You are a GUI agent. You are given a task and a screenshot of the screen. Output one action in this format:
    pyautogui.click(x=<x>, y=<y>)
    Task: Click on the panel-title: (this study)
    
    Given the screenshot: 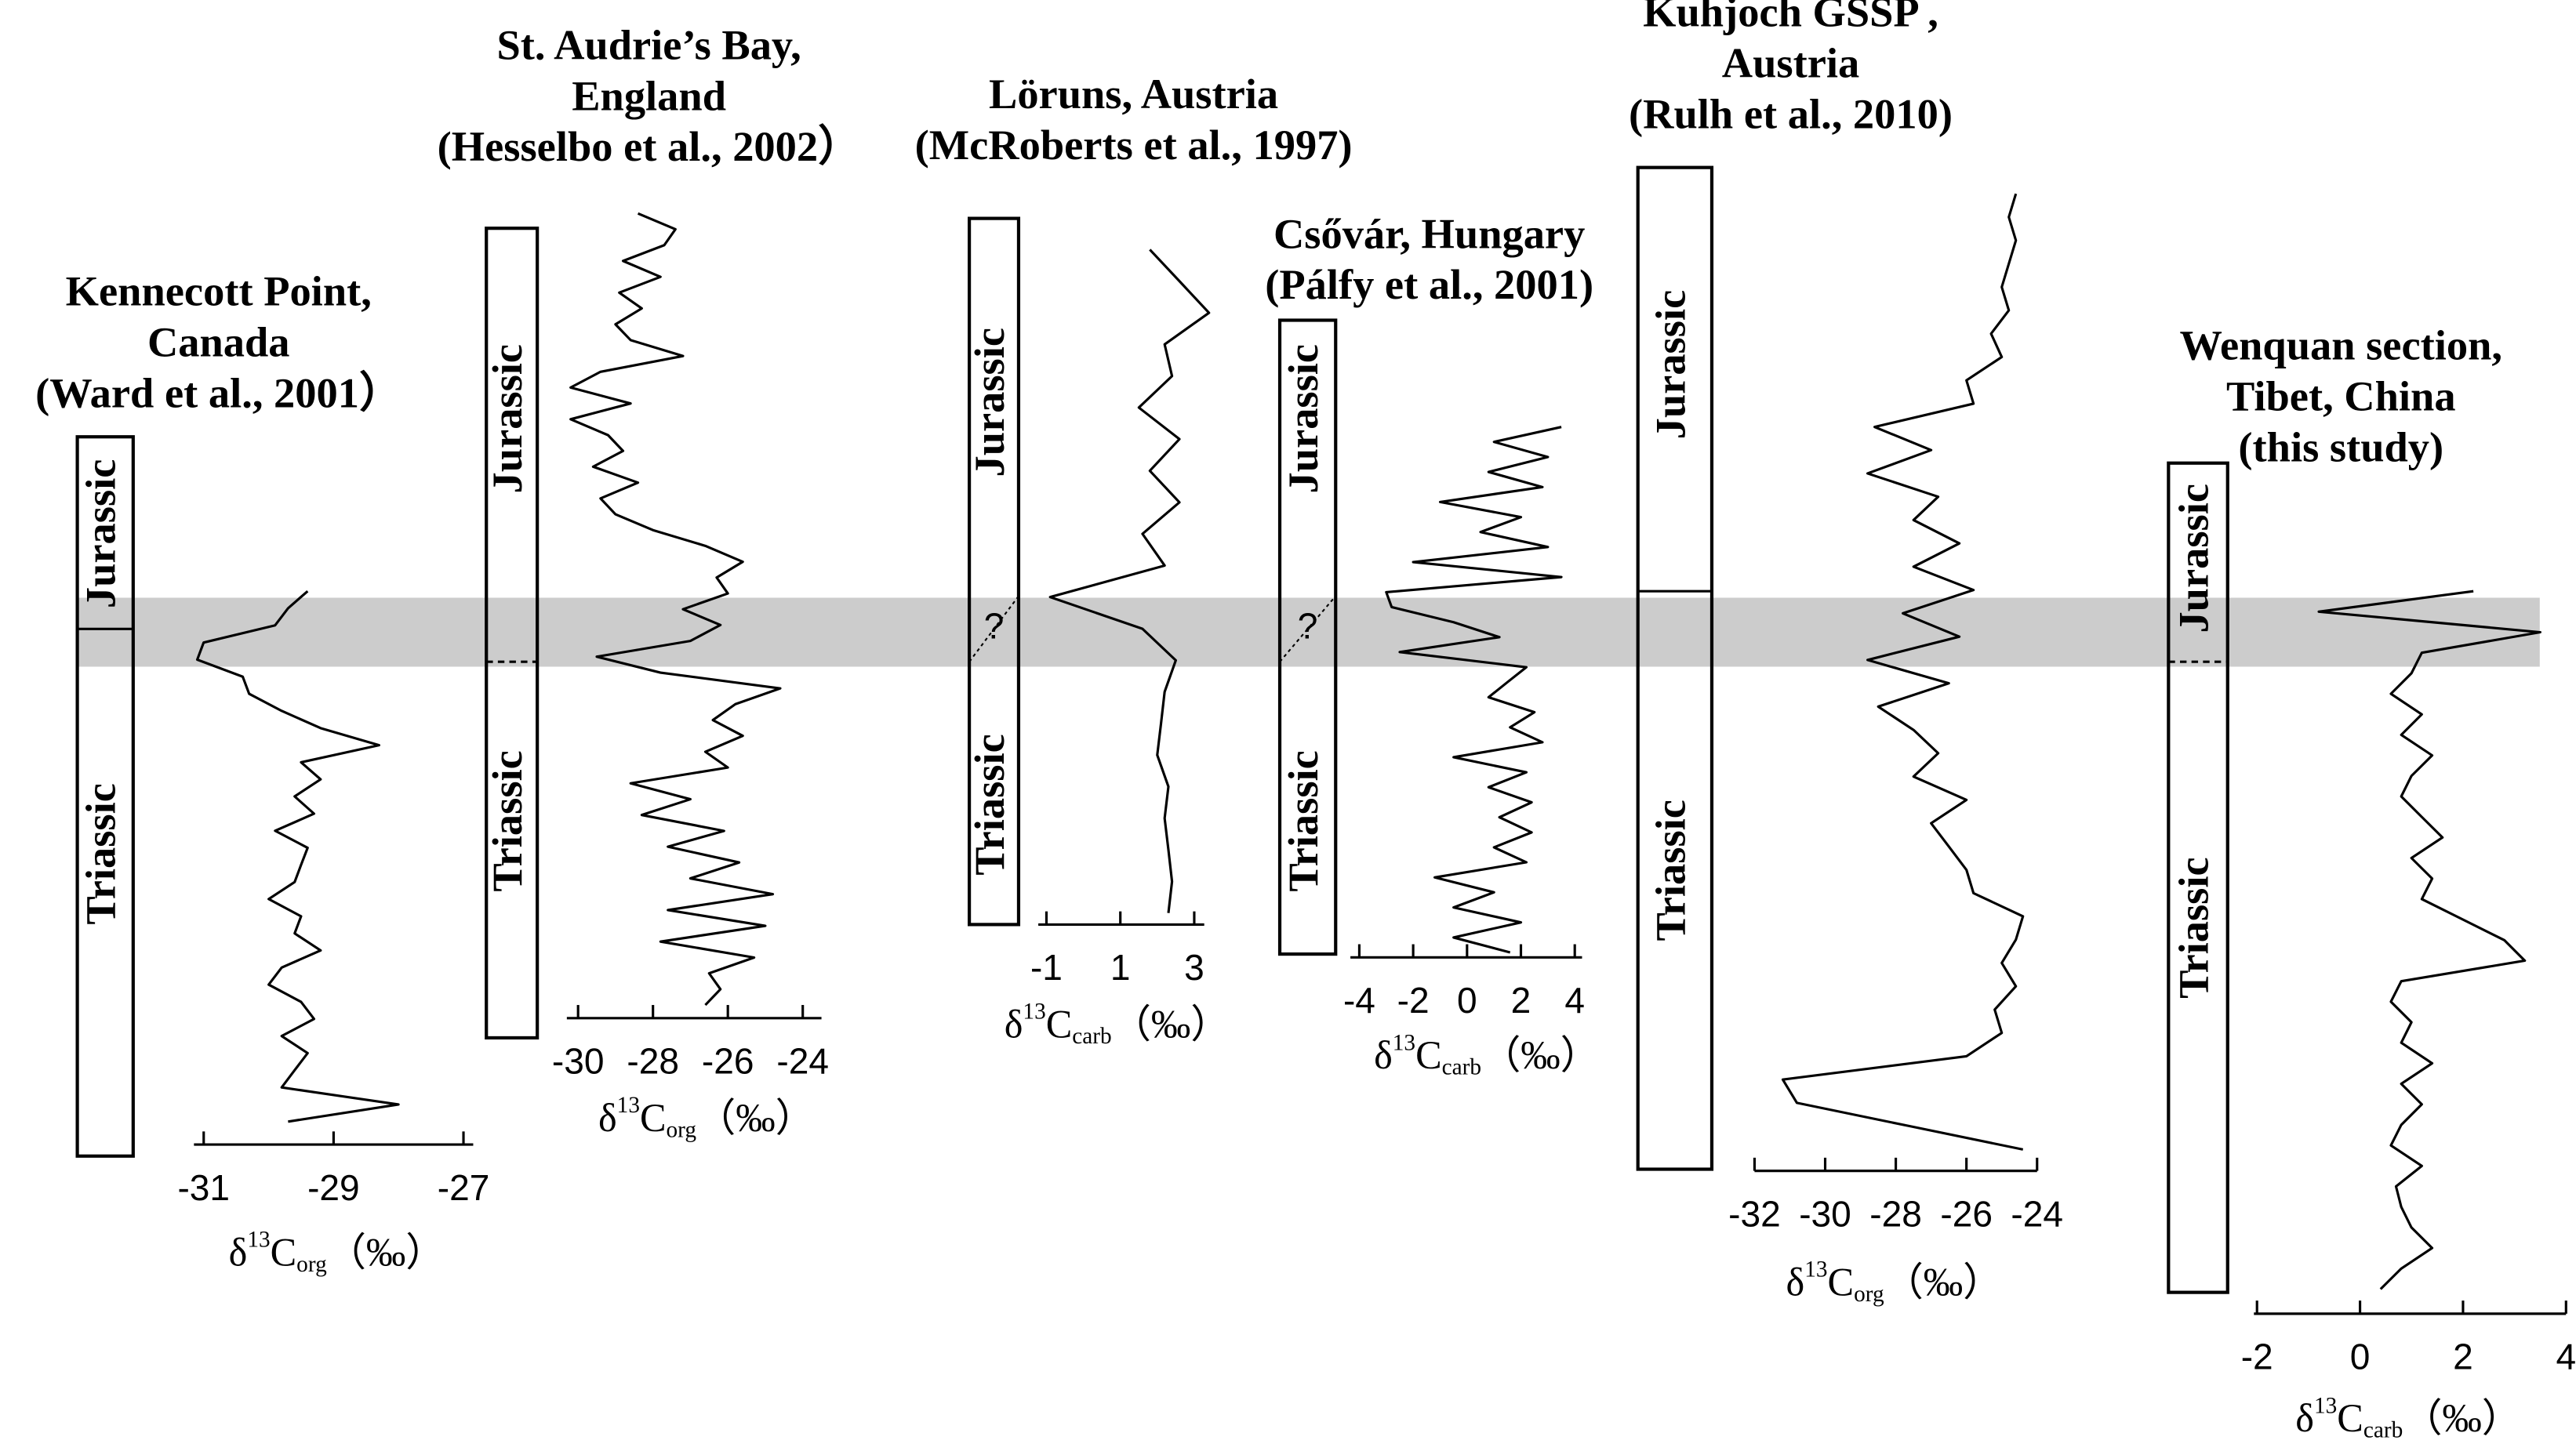 What is the action you would take?
    pyautogui.click(x=2340, y=447)
    